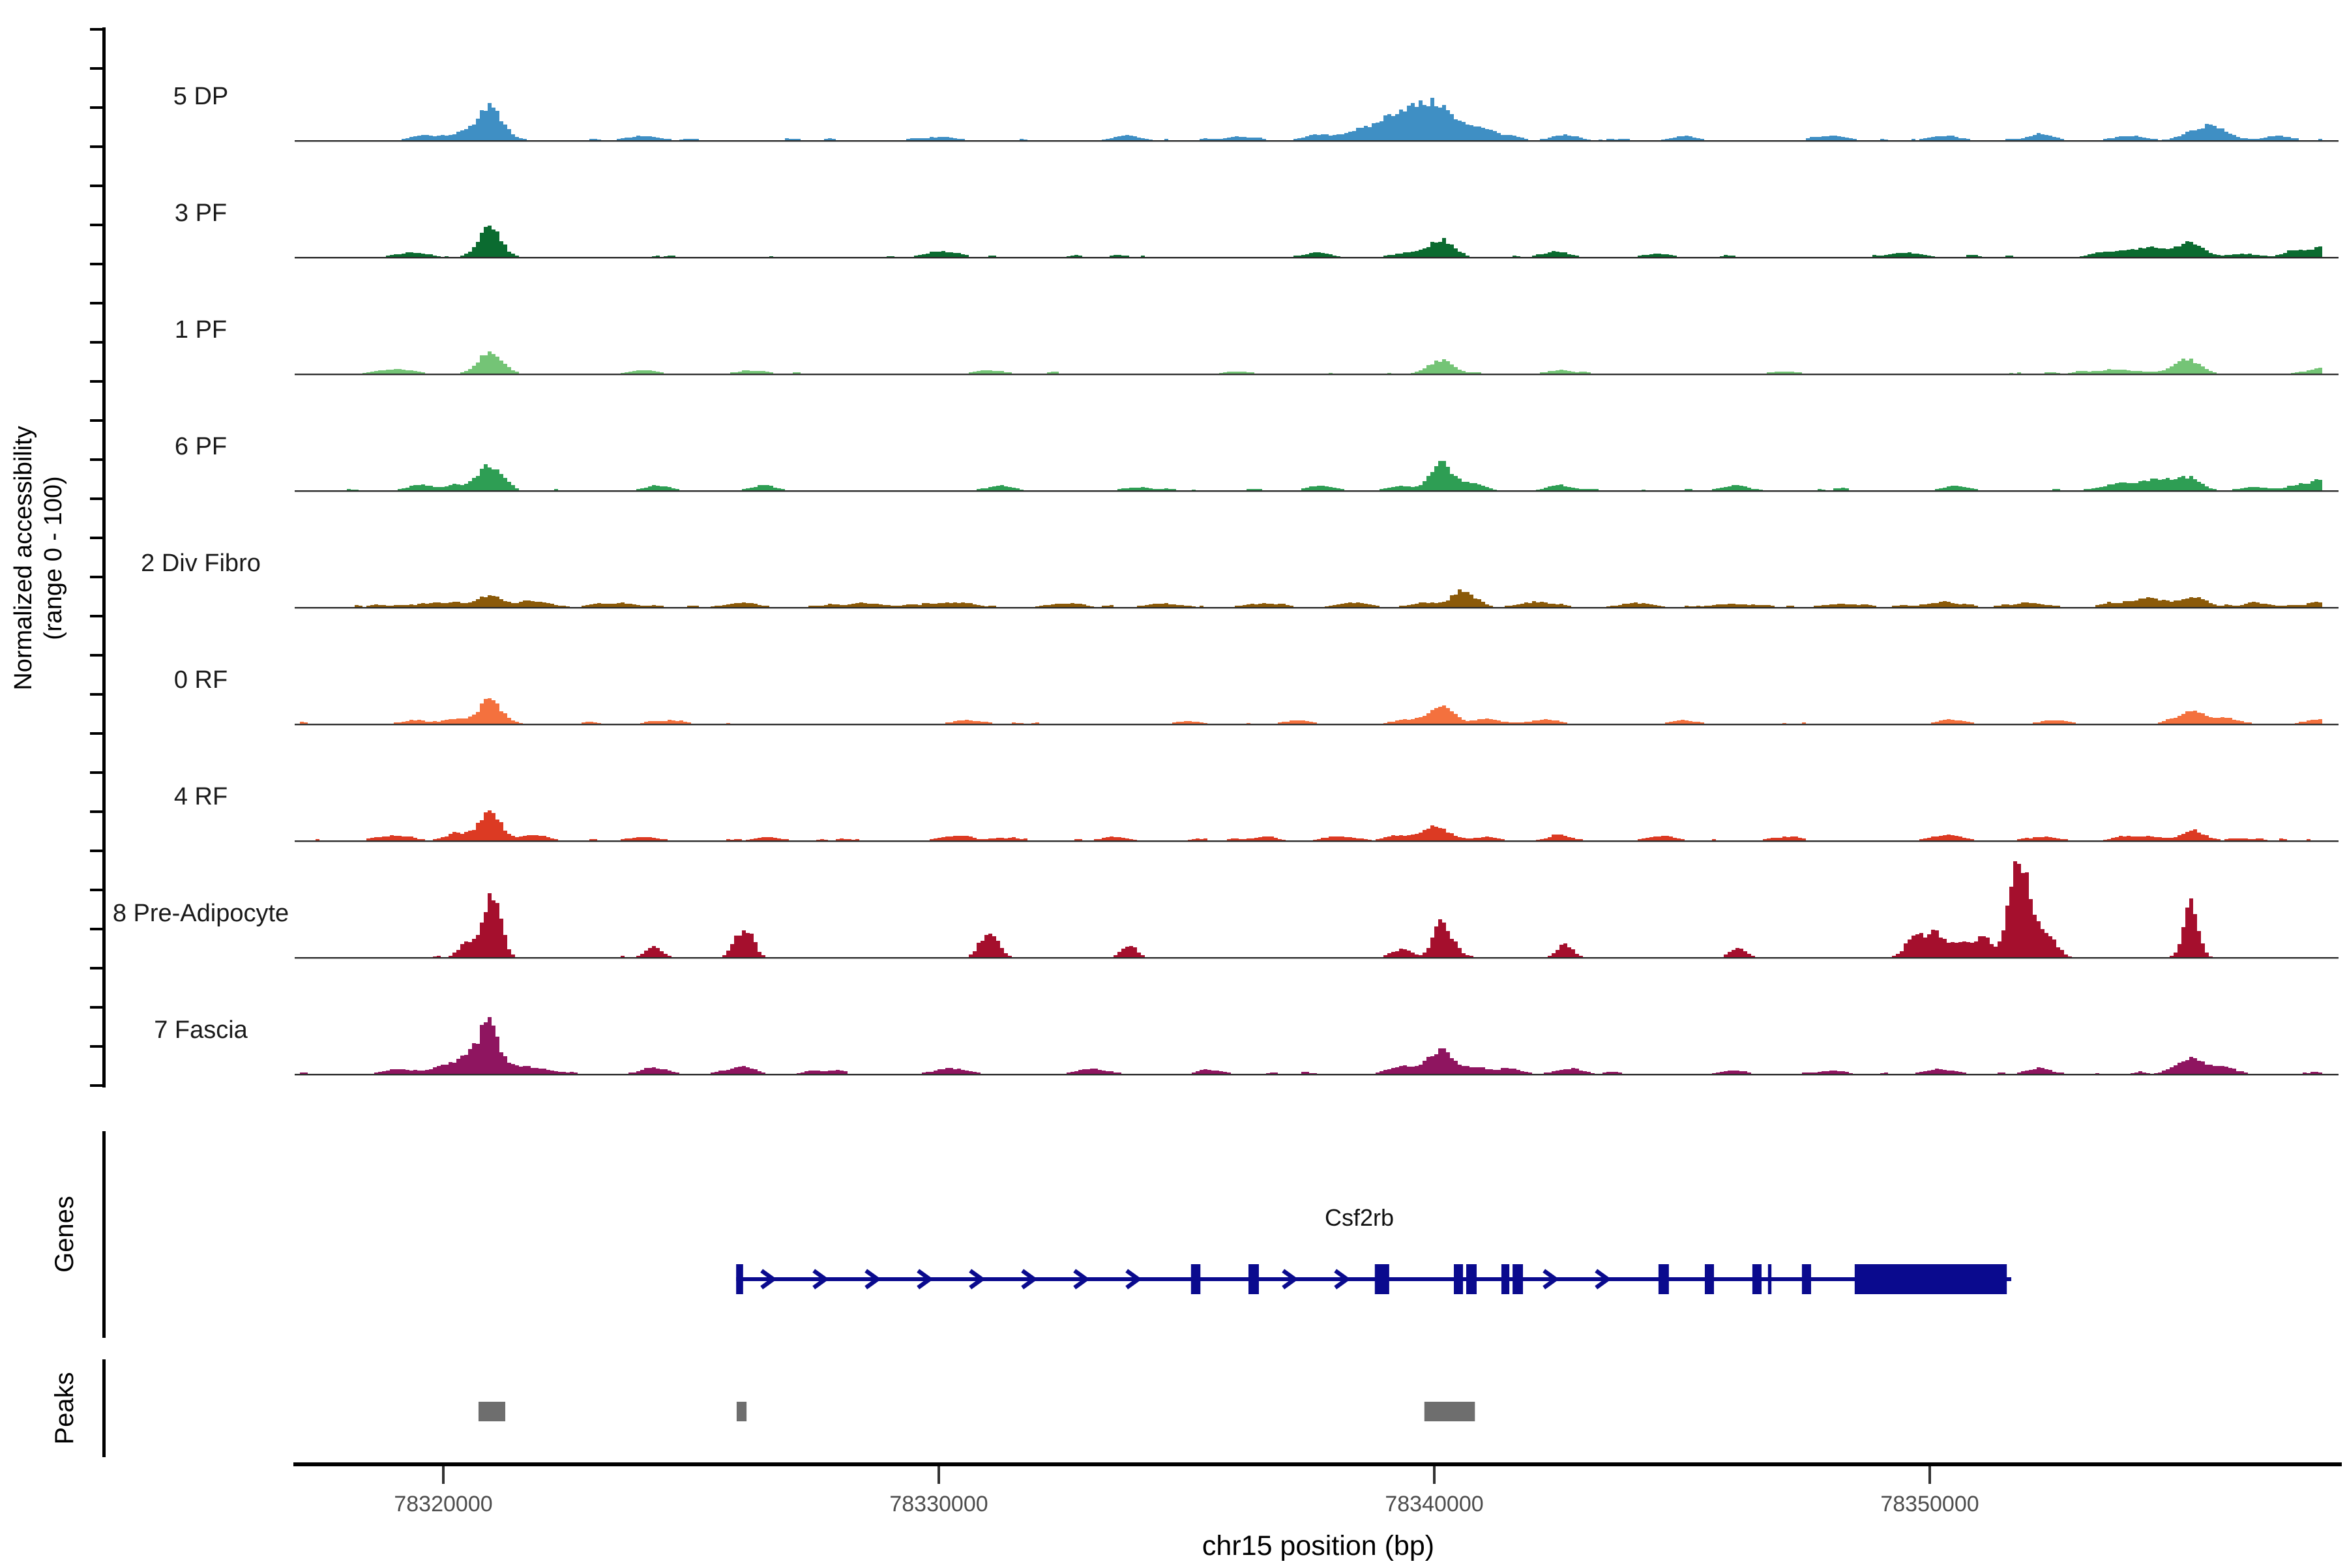  I want to click on signal-track: 3 PF, so click(1257, 230).